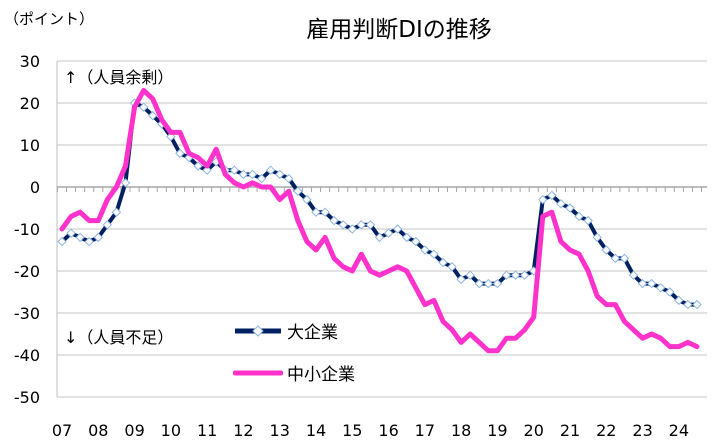 The height and width of the screenshot is (444, 718). Describe the element at coordinates (243, 430) in the screenshot. I see `x-tick-label: 12` at that location.